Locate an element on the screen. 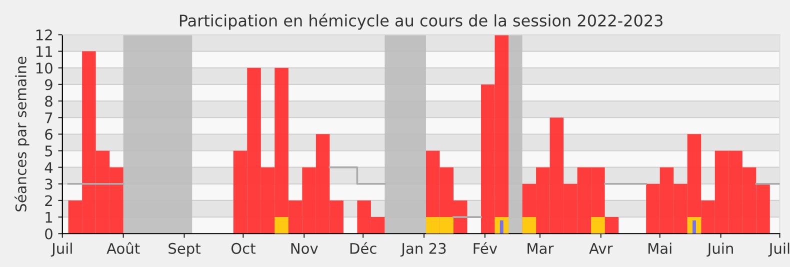 This screenshot has height=267, width=790. y-tick-label: 5 is located at coordinates (48, 151).